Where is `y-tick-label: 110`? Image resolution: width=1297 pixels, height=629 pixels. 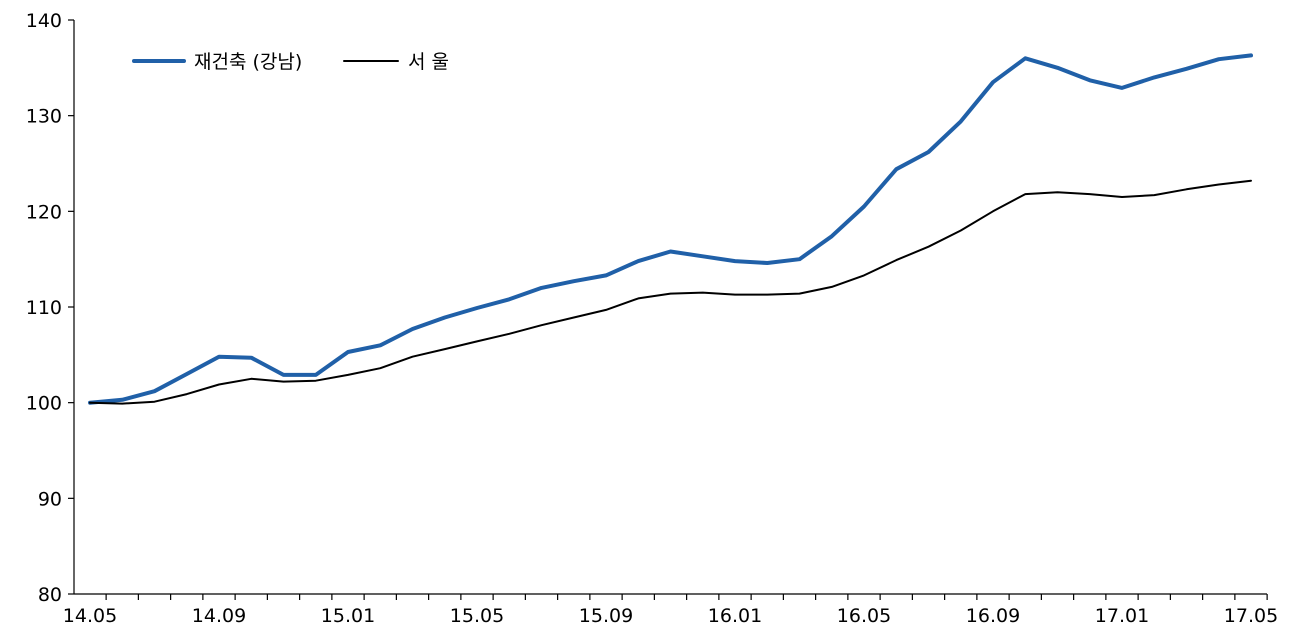 y-tick-label: 110 is located at coordinates (44, 308).